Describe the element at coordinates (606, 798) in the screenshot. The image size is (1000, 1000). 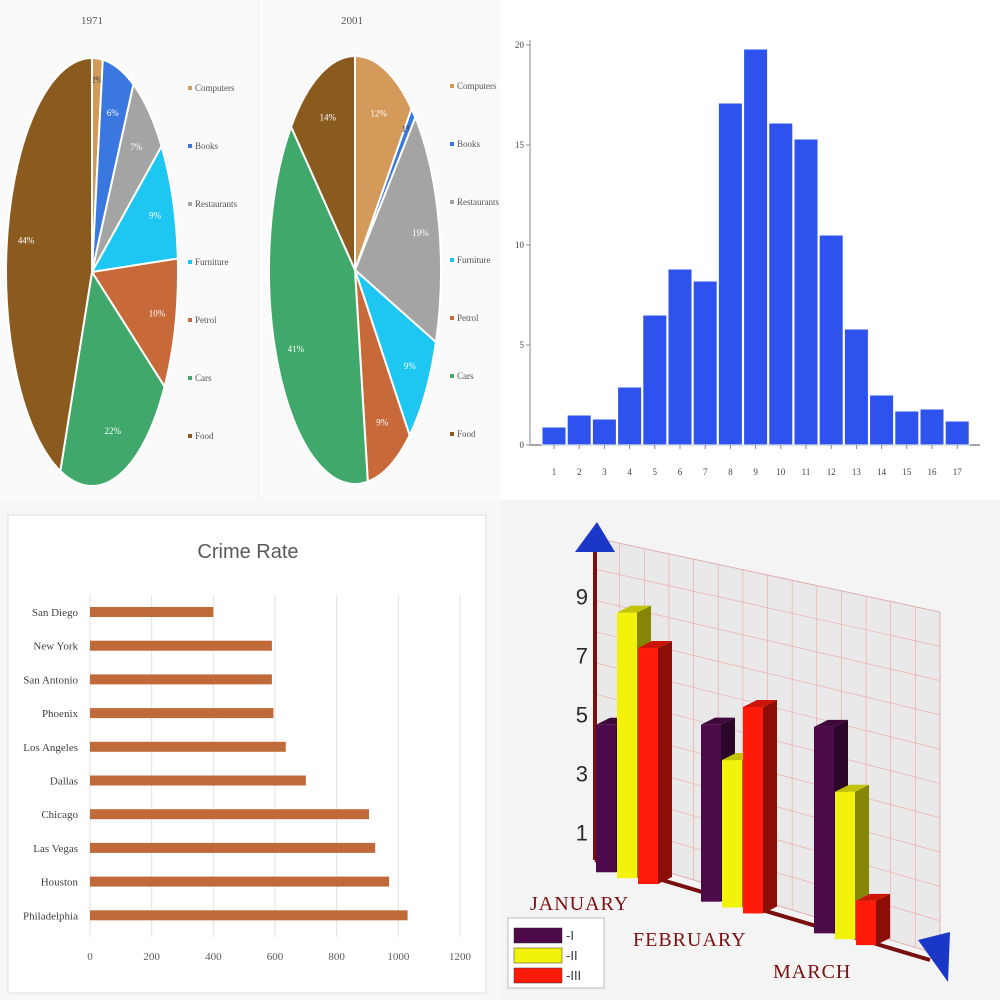
I see `3d-bar-january-i` at that location.